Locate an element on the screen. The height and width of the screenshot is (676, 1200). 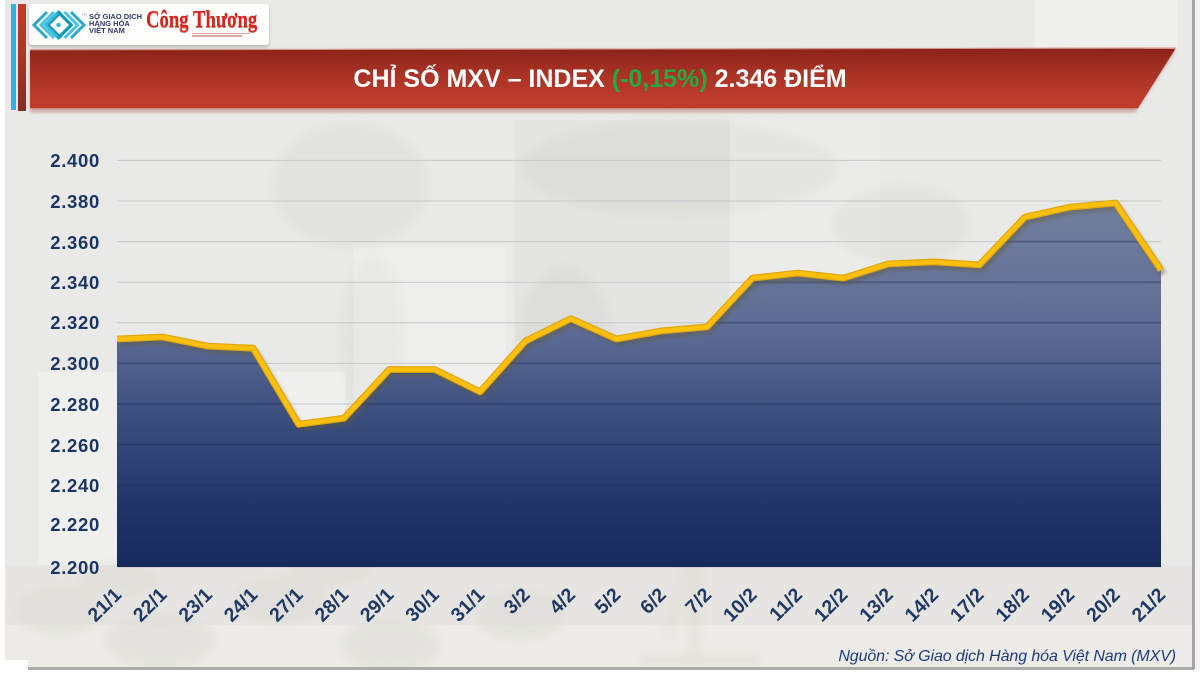
svg-text: 12/2 is located at coordinates (831, 605).